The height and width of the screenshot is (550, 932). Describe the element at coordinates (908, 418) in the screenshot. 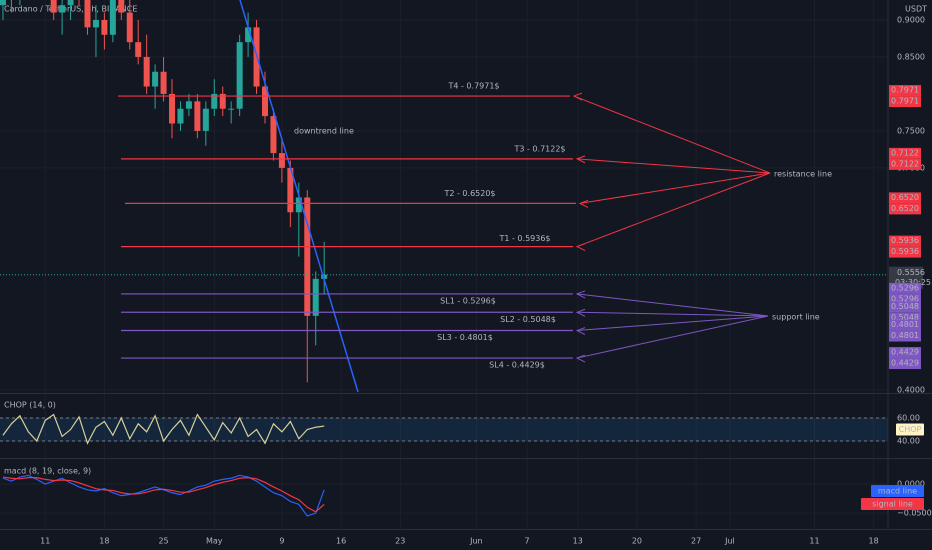

I see `y-tick-label: 60.00` at that location.